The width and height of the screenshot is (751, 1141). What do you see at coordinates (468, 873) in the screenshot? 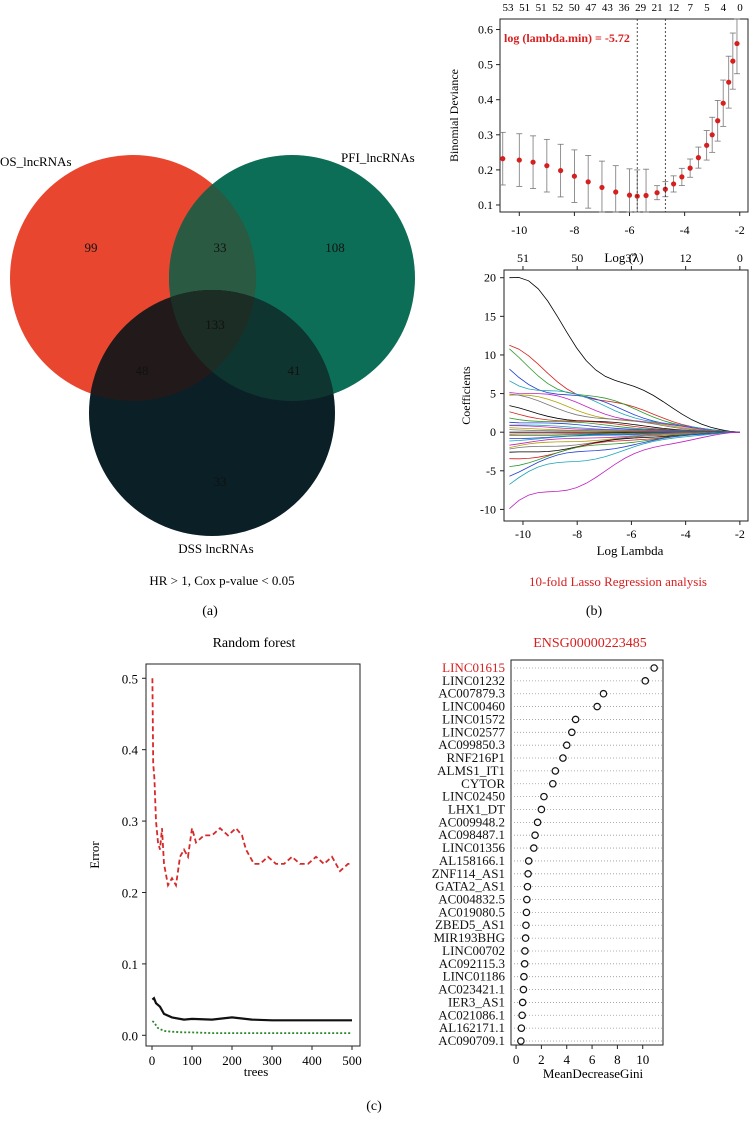
I see `imp-row-label: ZNF114_AS1` at bounding box center [468, 873].